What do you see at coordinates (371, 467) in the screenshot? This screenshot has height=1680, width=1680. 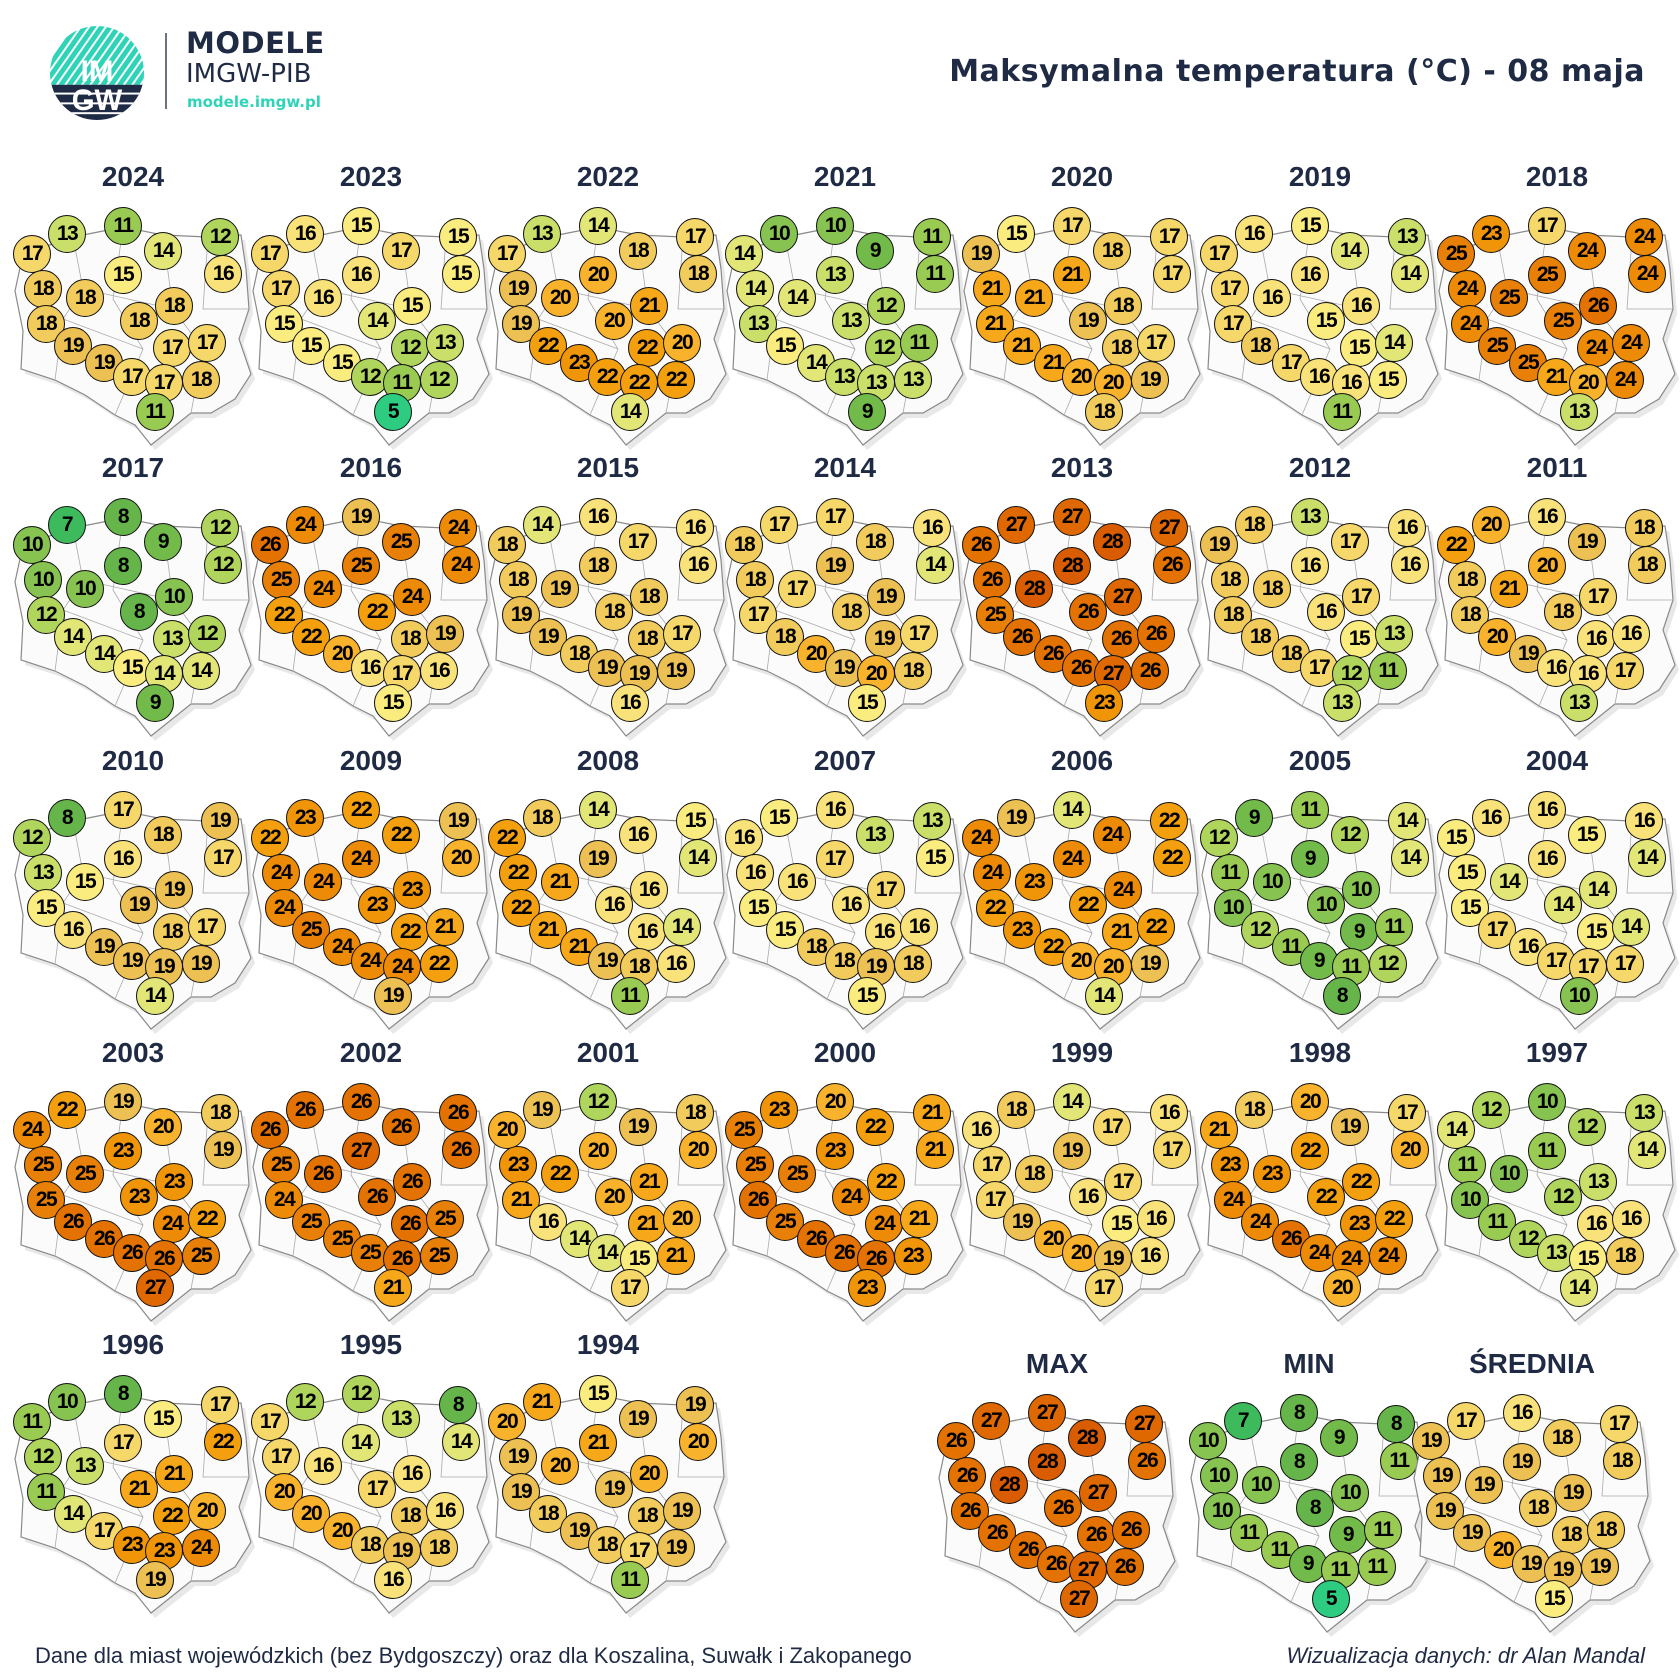 I see `map-title: 2016` at bounding box center [371, 467].